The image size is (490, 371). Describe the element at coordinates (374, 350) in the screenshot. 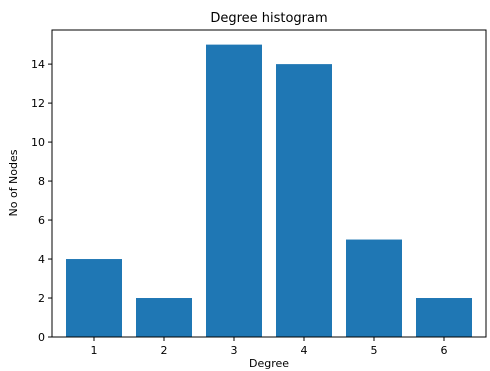

I see `x-tick-label: 5` at that location.